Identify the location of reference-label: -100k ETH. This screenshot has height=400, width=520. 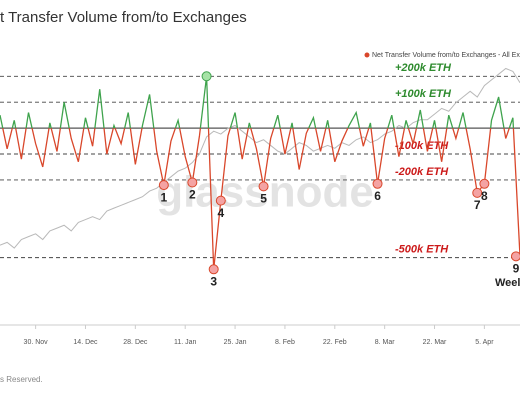
(422, 146).